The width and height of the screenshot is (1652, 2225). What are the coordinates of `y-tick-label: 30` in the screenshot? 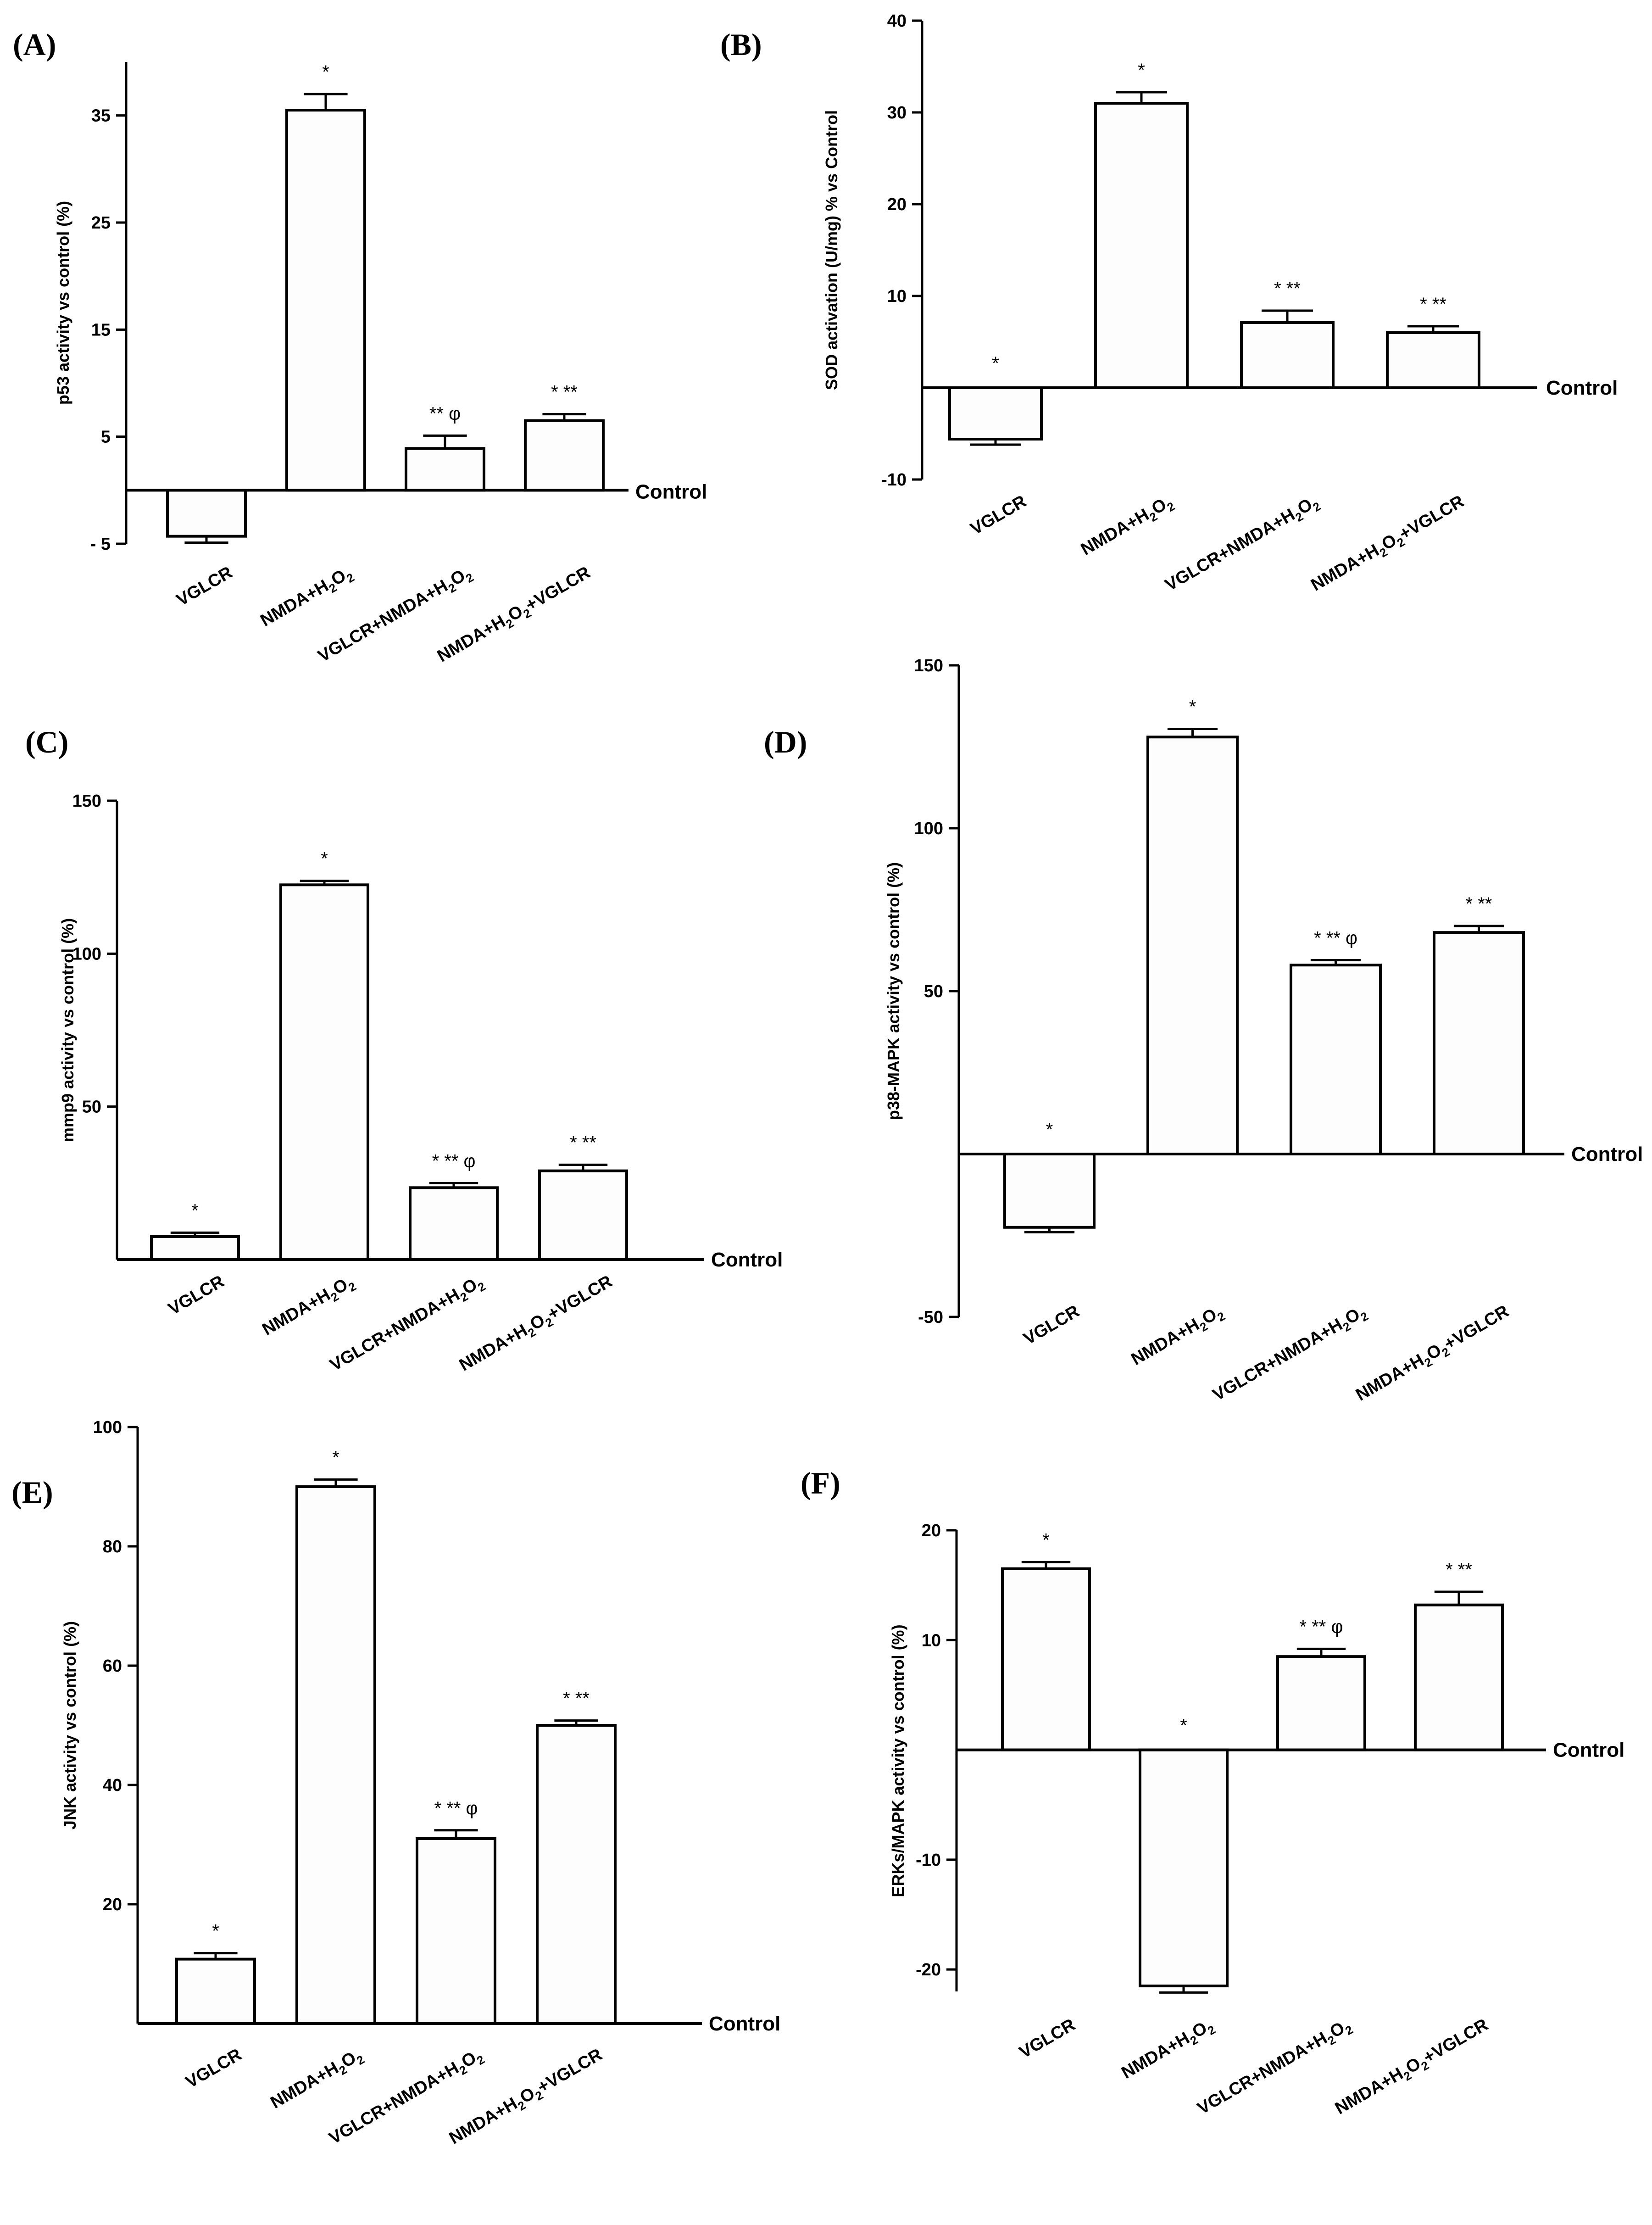 It's located at (897, 113).